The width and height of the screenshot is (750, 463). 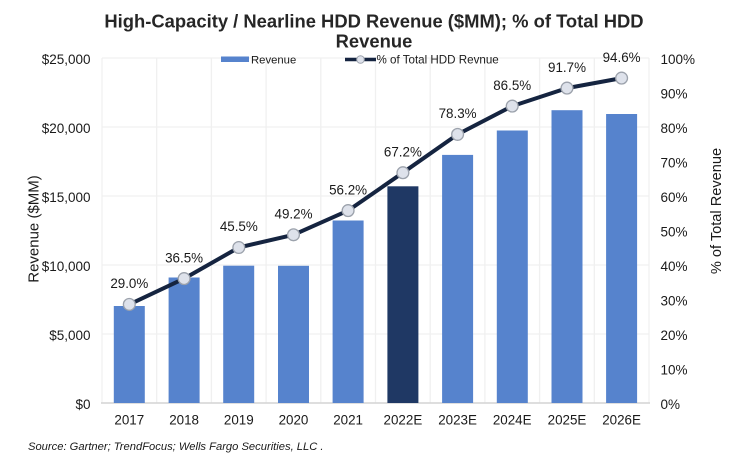 I want to click on svg-text: 2018, so click(x=184, y=419).